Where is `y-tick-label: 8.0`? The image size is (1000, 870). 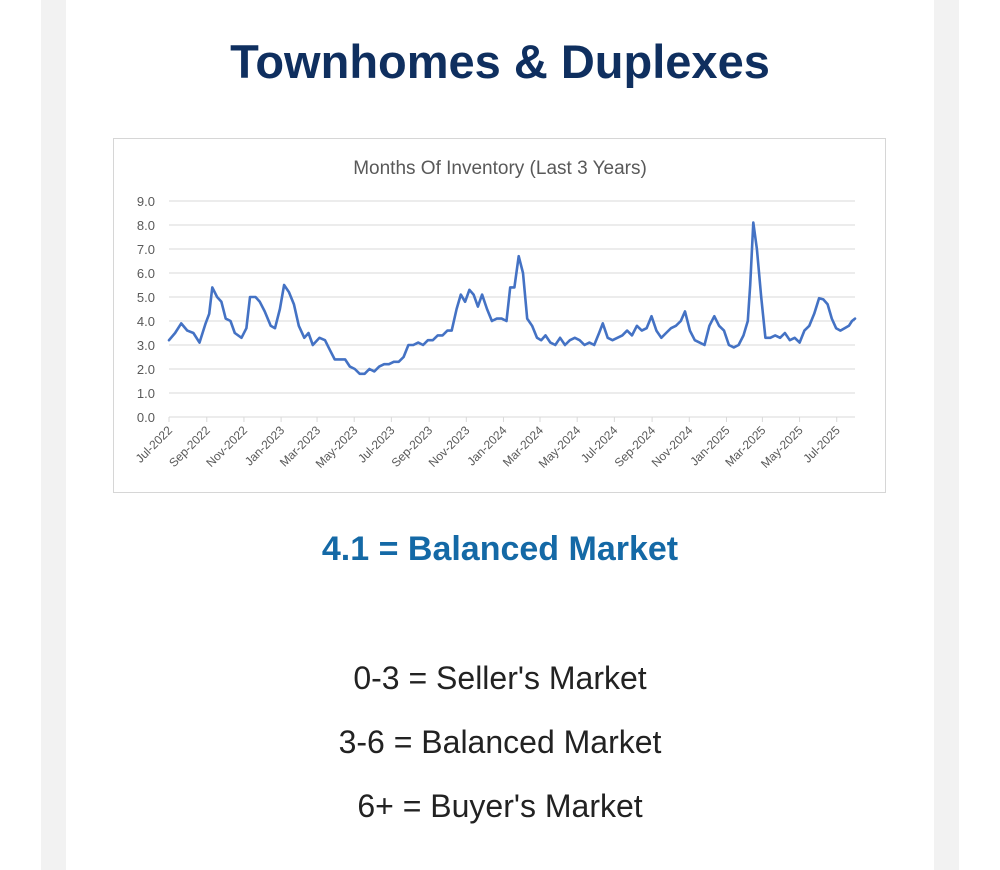 y-tick-label: 8.0 is located at coordinates (146, 225).